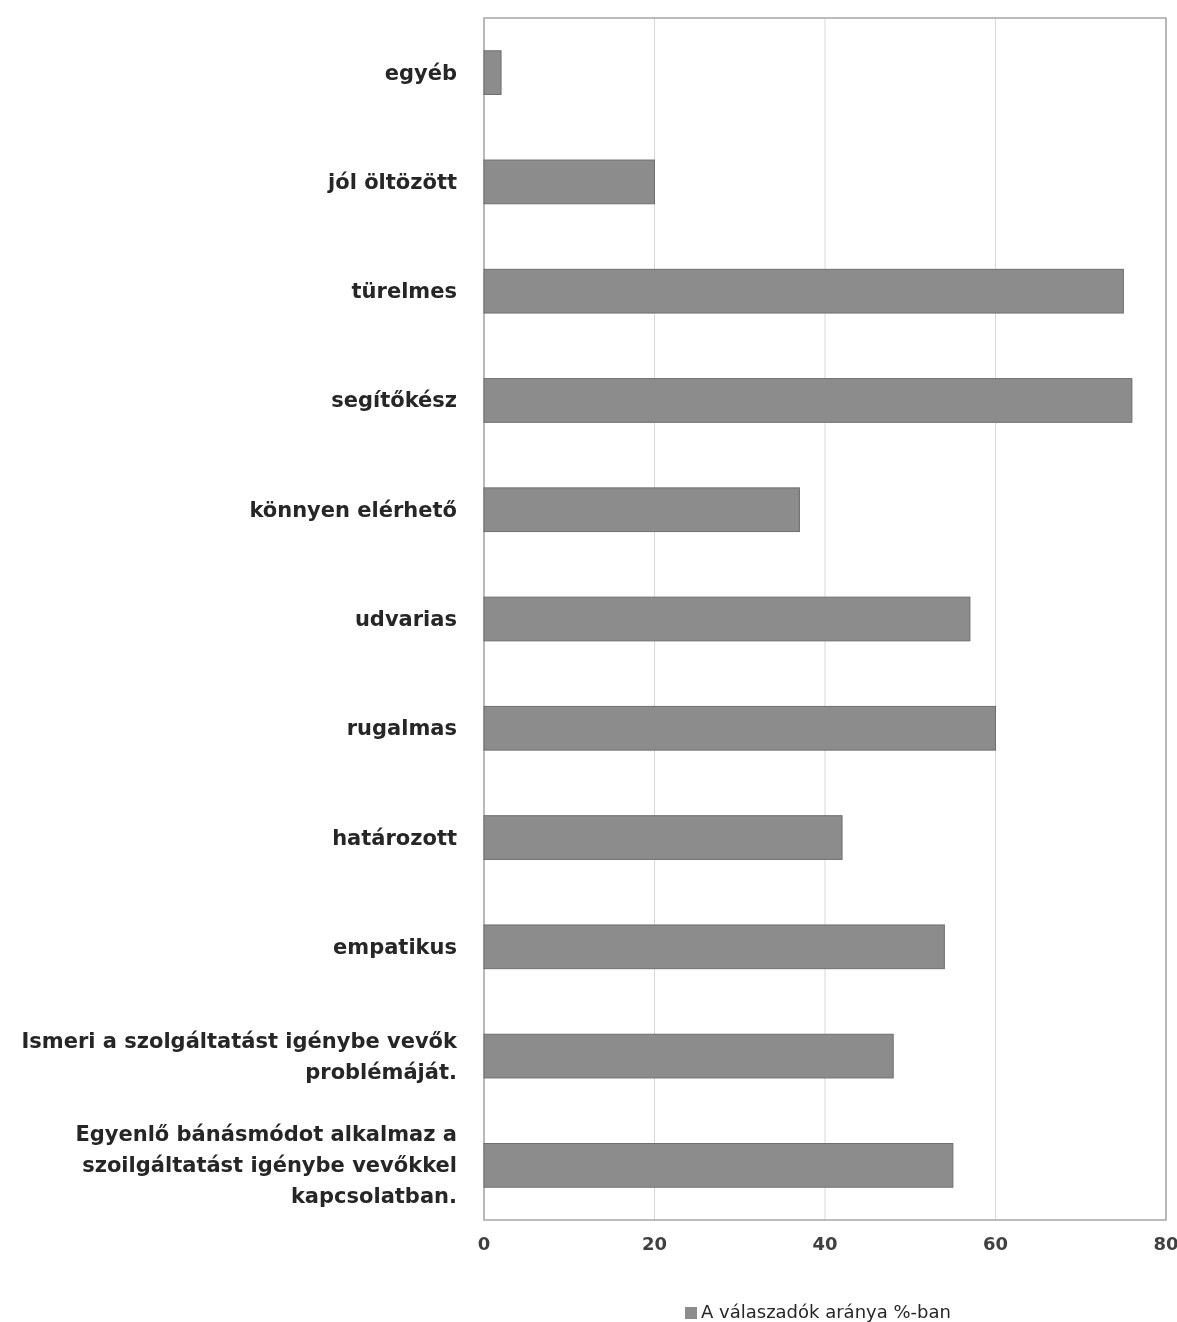 Image resolution: width=1177 pixels, height=1322 pixels. What do you see at coordinates (1165, 1243) in the screenshot?
I see `x-tick-label: 80` at bounding box center [1165, 1243].